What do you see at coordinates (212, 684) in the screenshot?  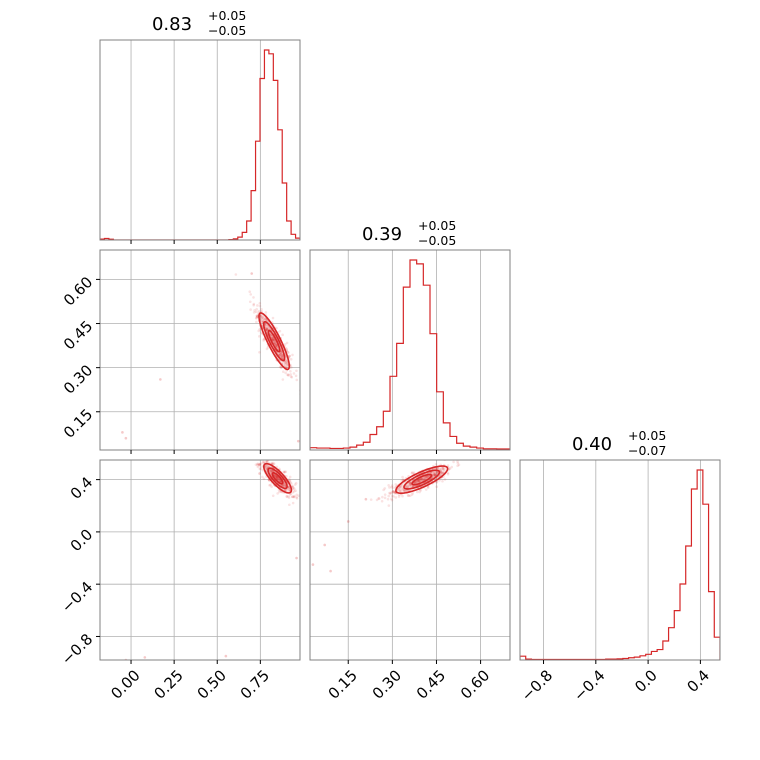 I see `x-tick-label: 0.50` at bounding box center [212, 684].